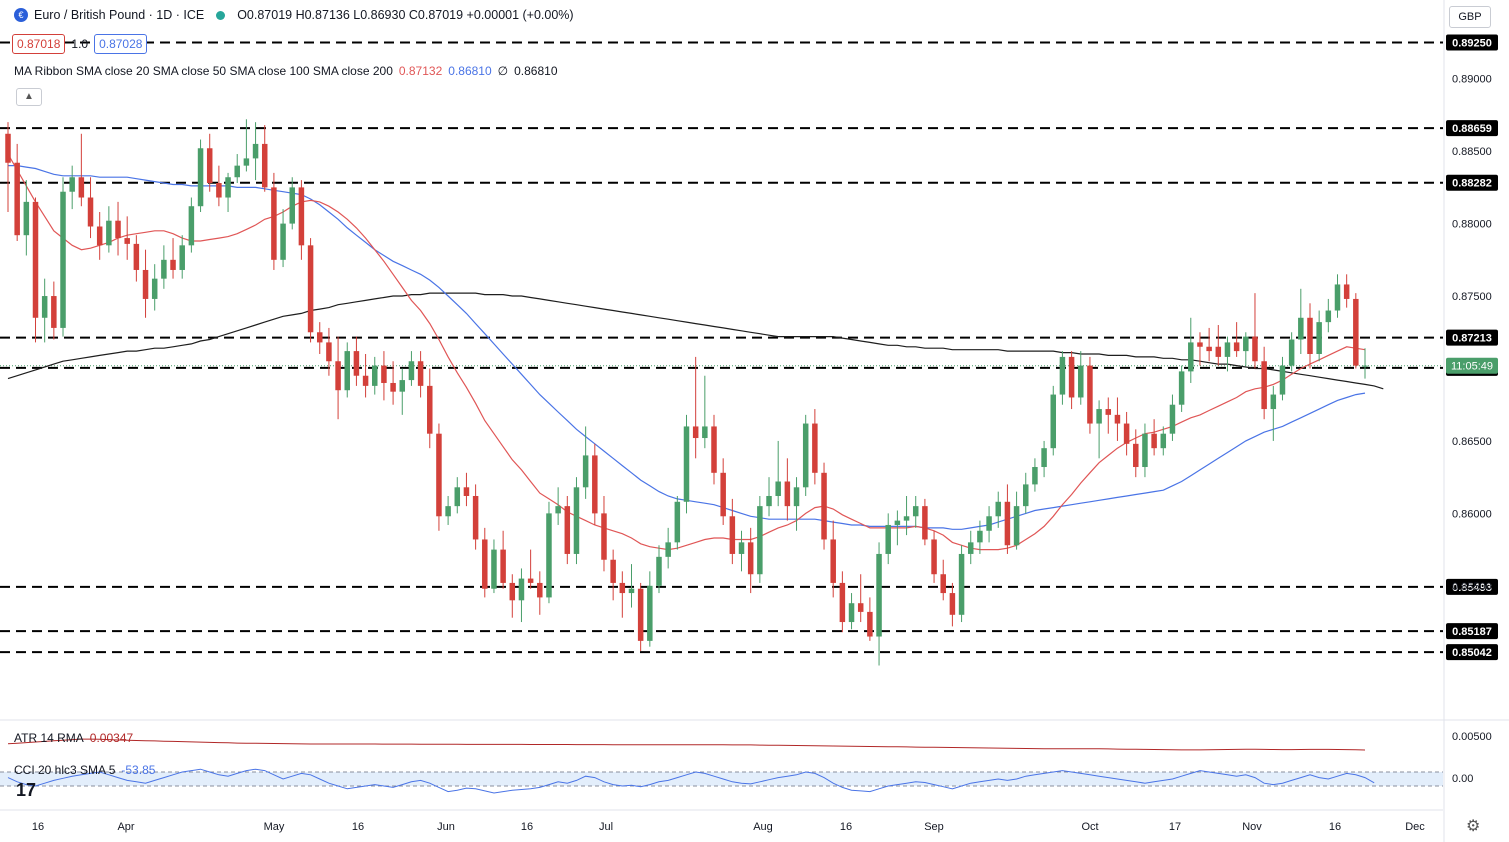 This screenshot has width=1509, height=842. What do you see at coordinates (1473, 826) in the screenshot?
I see `gear-icon: ⚙` at bounding box center [1473, 826].